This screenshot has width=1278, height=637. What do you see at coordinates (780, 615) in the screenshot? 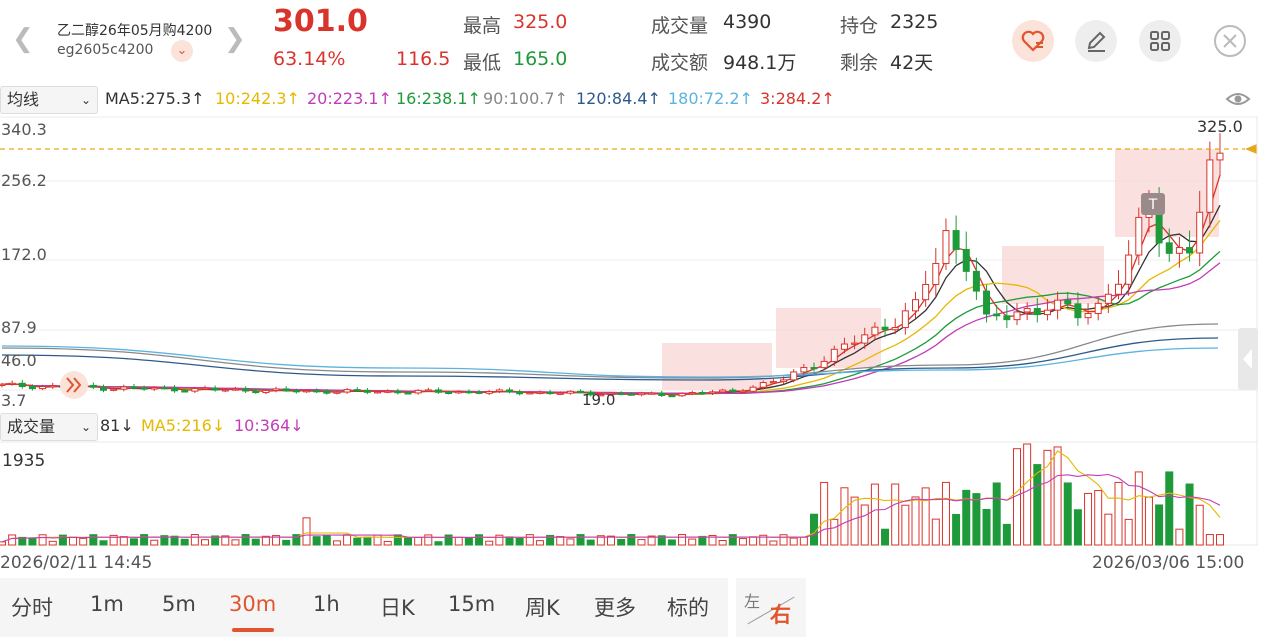
I see `toggle-right: 右` at bounding box center [780, 615].